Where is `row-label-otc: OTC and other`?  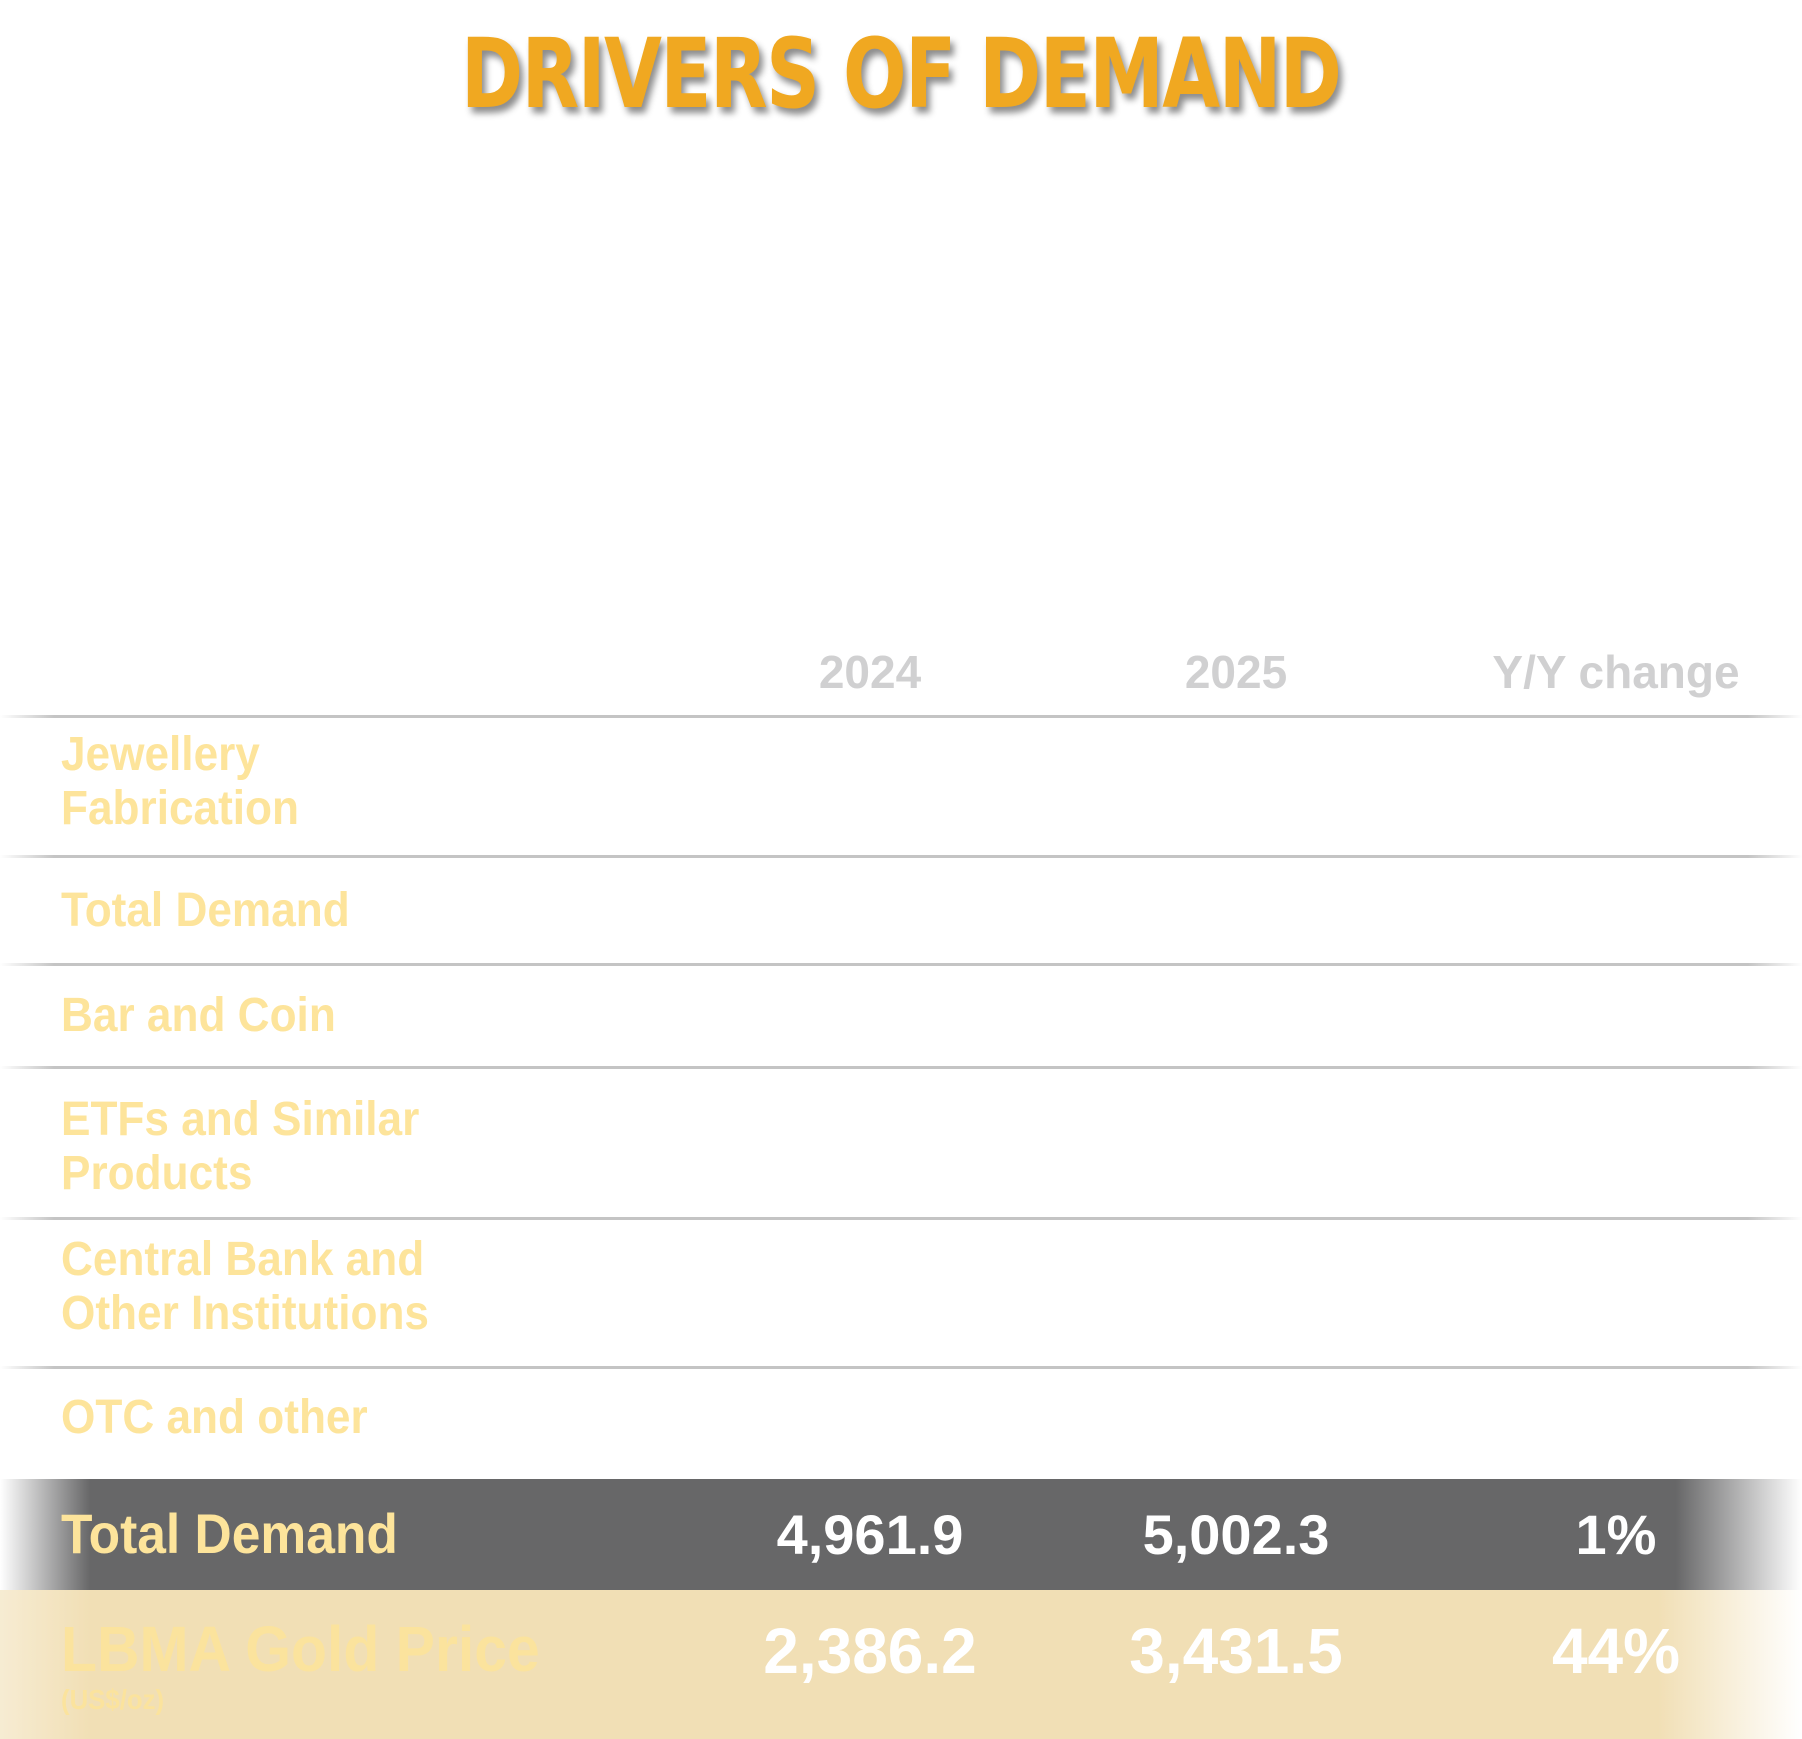 row-label-otc: OTC and other is located at coordinates (214, 1417).